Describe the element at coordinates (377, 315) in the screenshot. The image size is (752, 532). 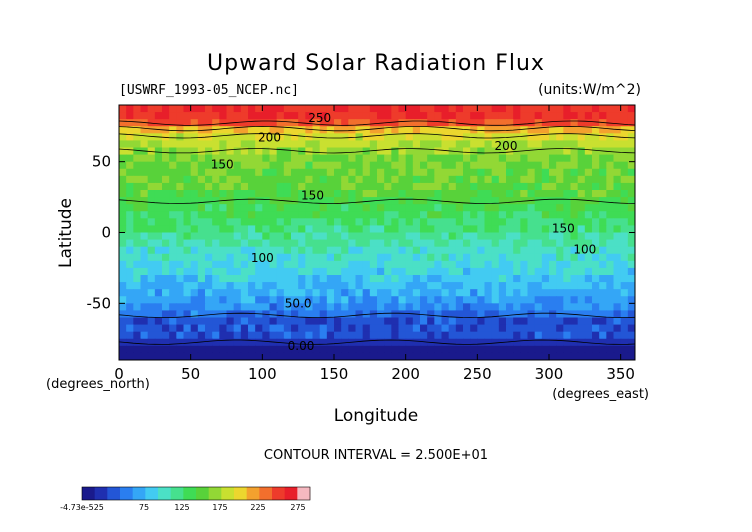
I see `contour-line` at that location.